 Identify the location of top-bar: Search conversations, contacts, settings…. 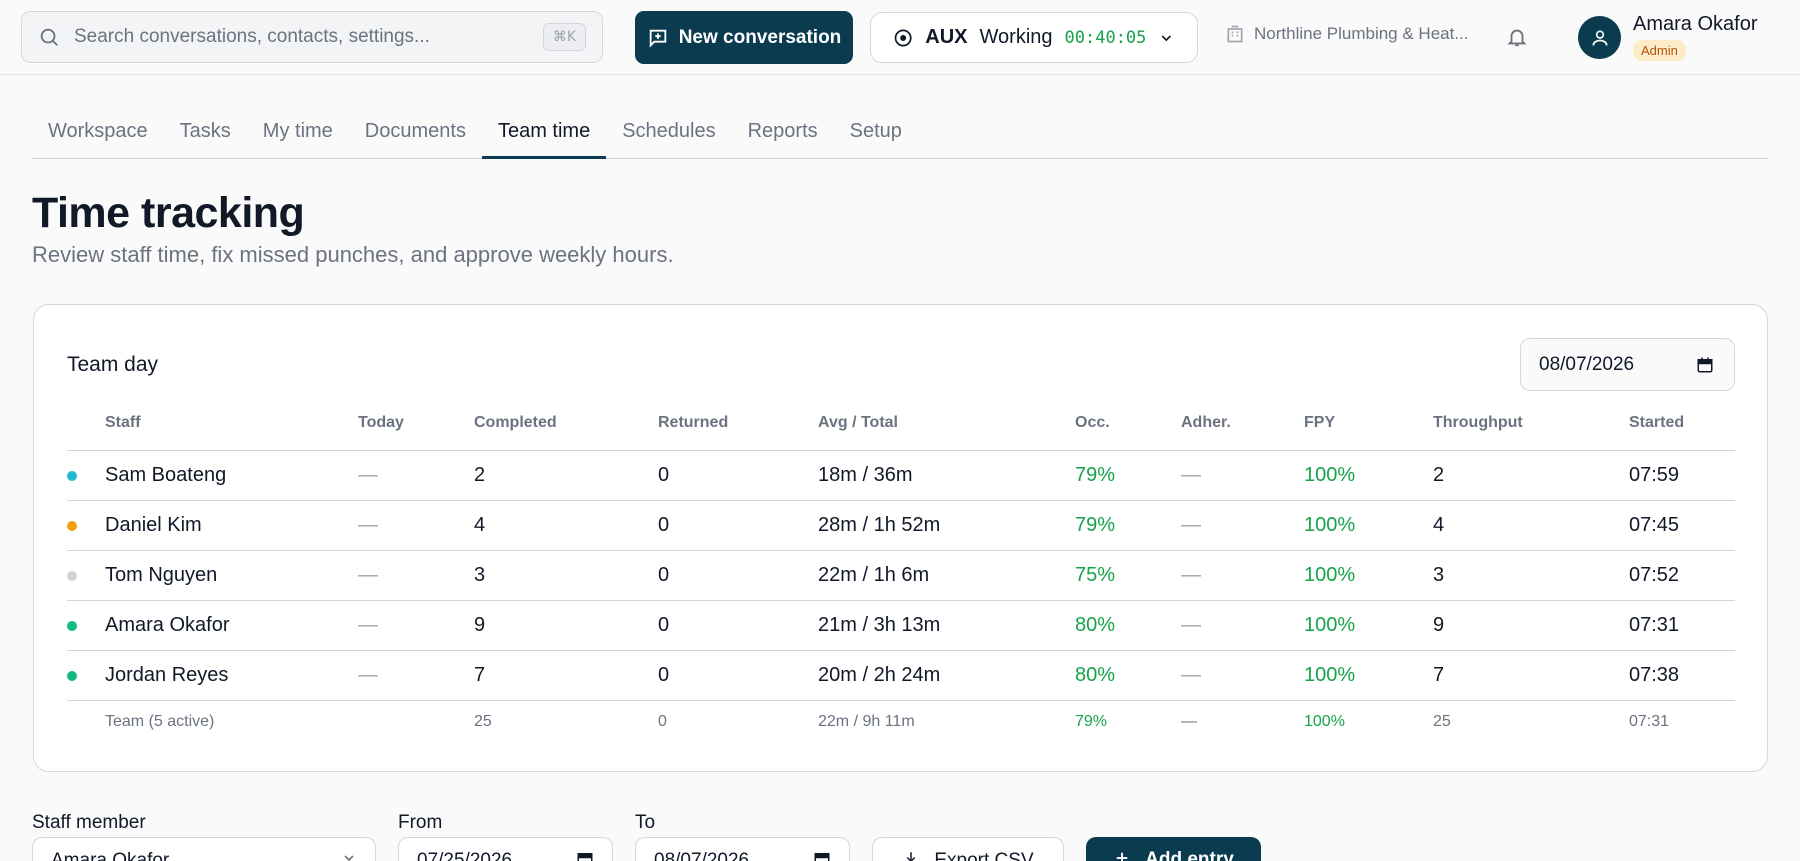
(900, 37).